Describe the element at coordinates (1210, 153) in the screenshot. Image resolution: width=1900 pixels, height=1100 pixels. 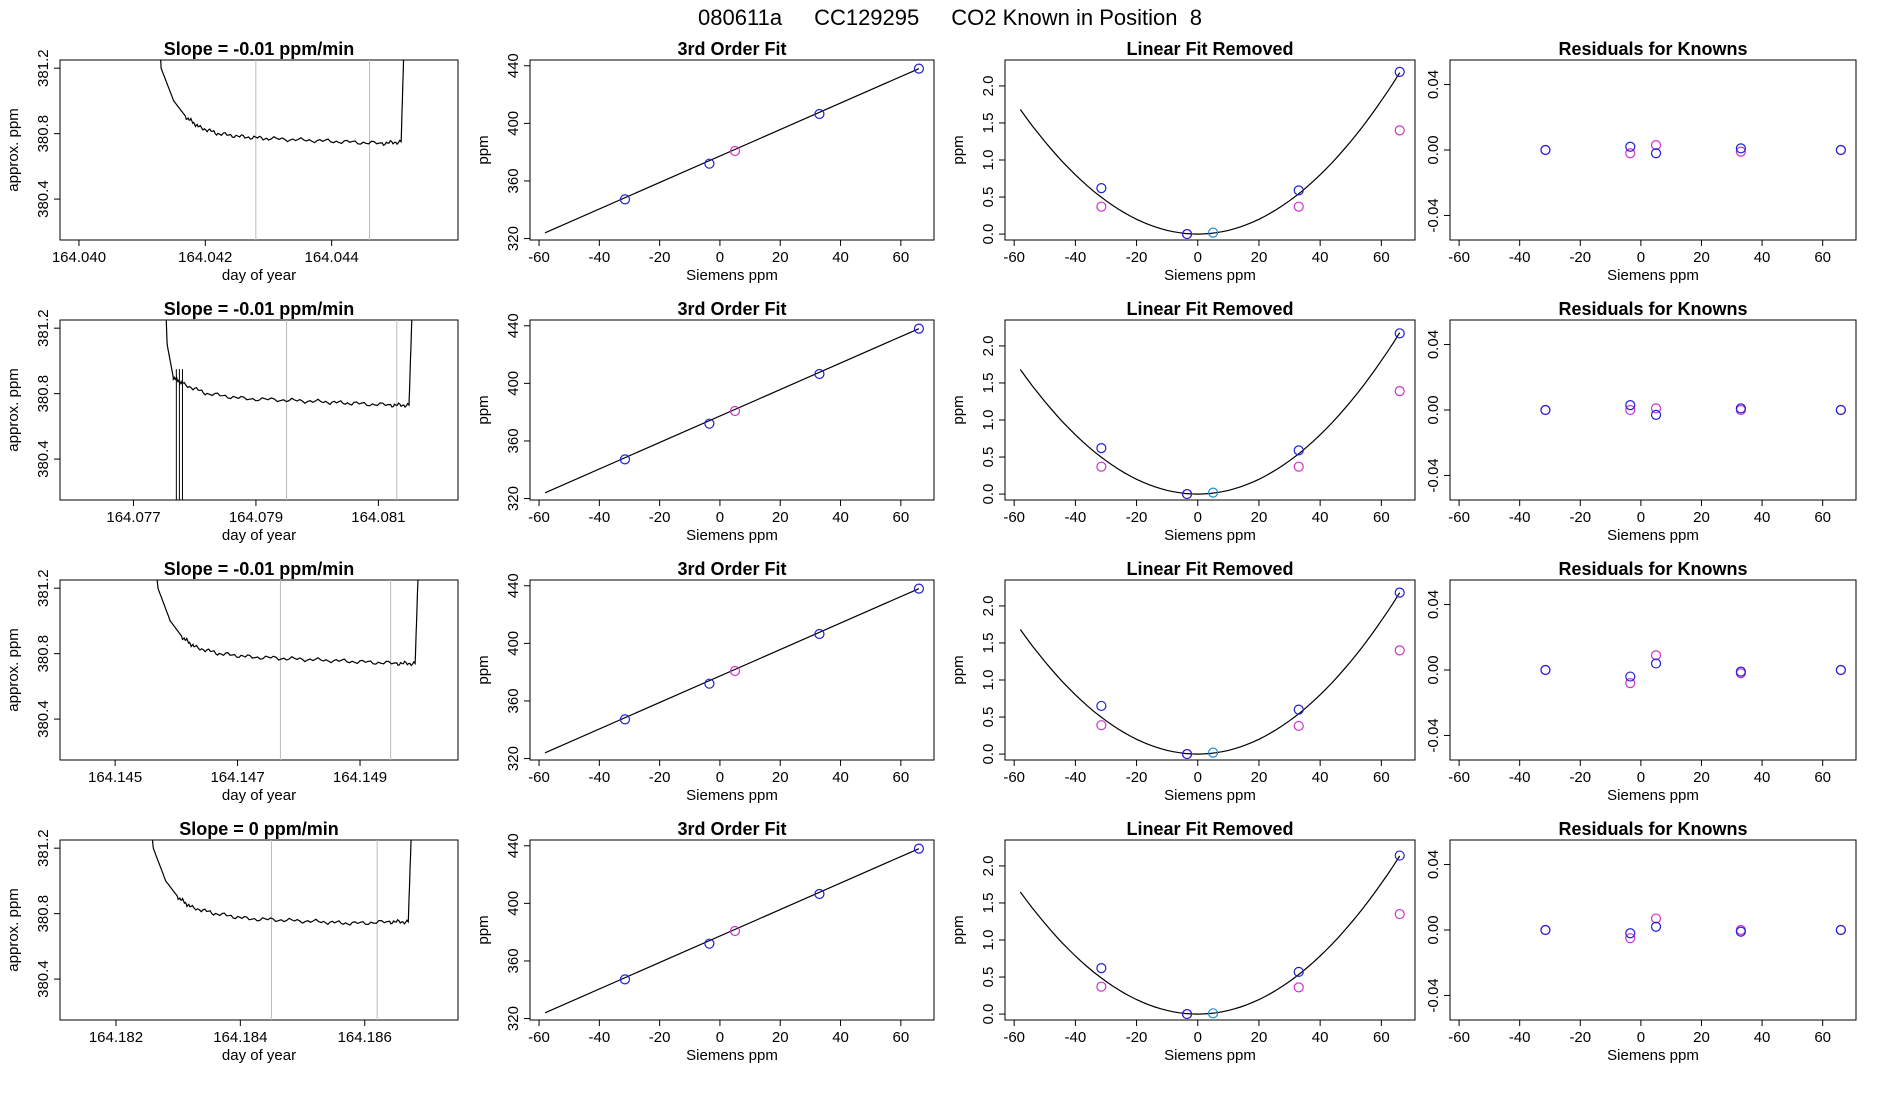
I see `fit-curve` at that location.